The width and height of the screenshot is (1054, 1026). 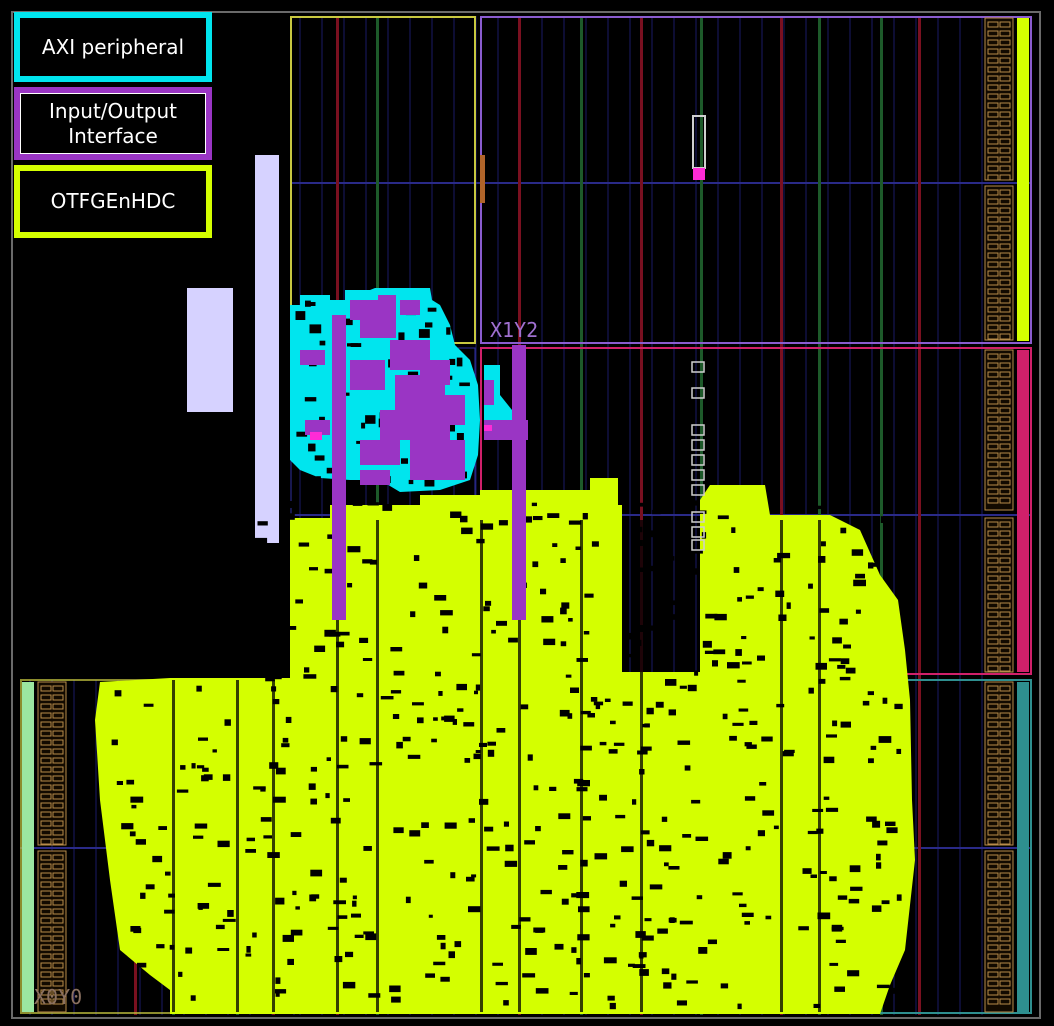 I want to click on hard-block-short, so click(x=210, y=350).